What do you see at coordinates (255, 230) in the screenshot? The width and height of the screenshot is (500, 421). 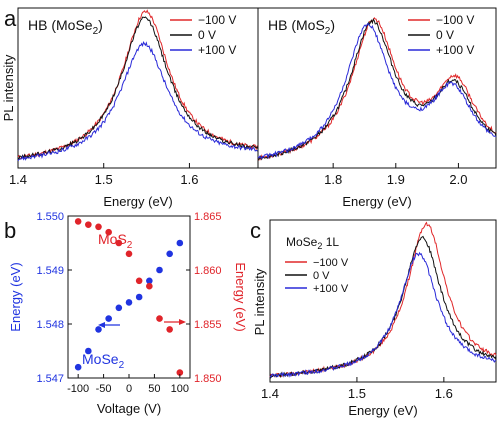 I see `panel-letter-c: c` at bounding box center [255, 230].